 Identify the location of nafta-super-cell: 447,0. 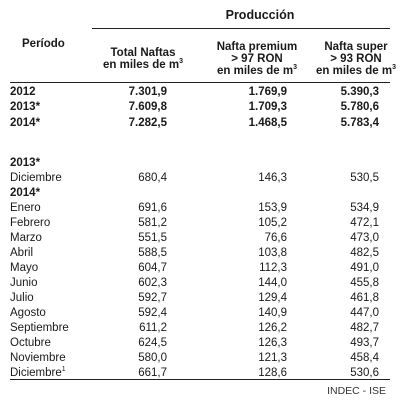
(364, 313).